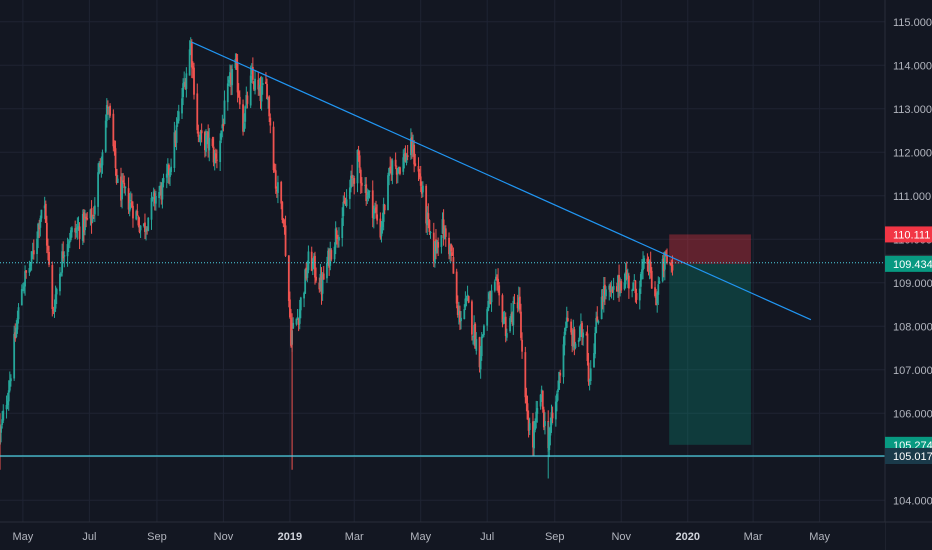 The width and height of the screenshot is (932, 550). What do you see at coordinates (22, 537) in the screenshot?
I see `time-tick-label: May` at bounding box center [22, 537].